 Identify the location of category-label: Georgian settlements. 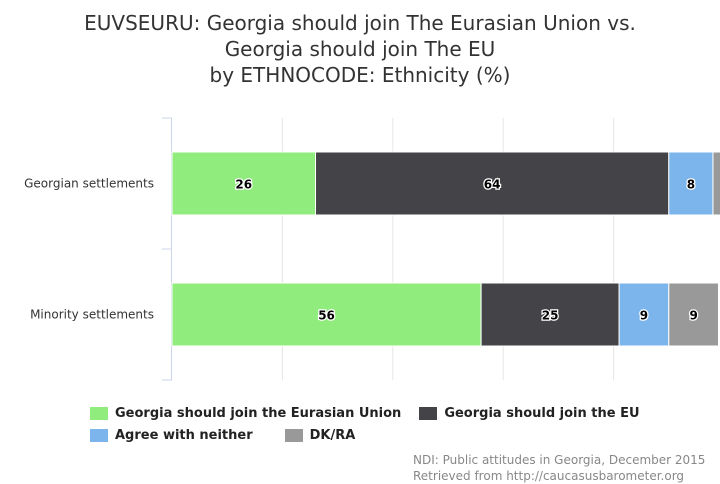
(89, 184).